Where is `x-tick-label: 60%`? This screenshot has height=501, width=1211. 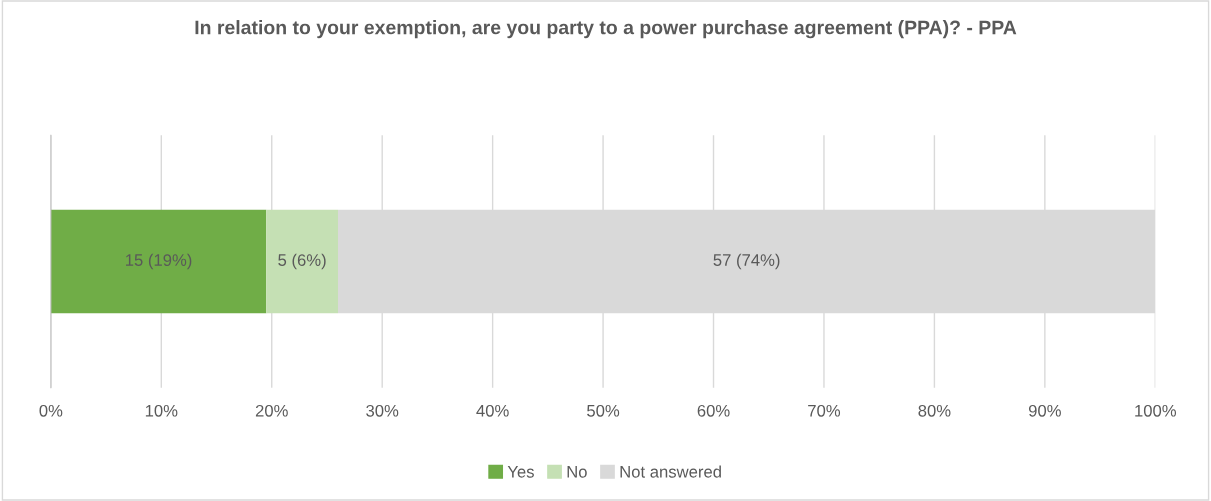 x-tick-label: 60% is located at coordinates (713, 410).